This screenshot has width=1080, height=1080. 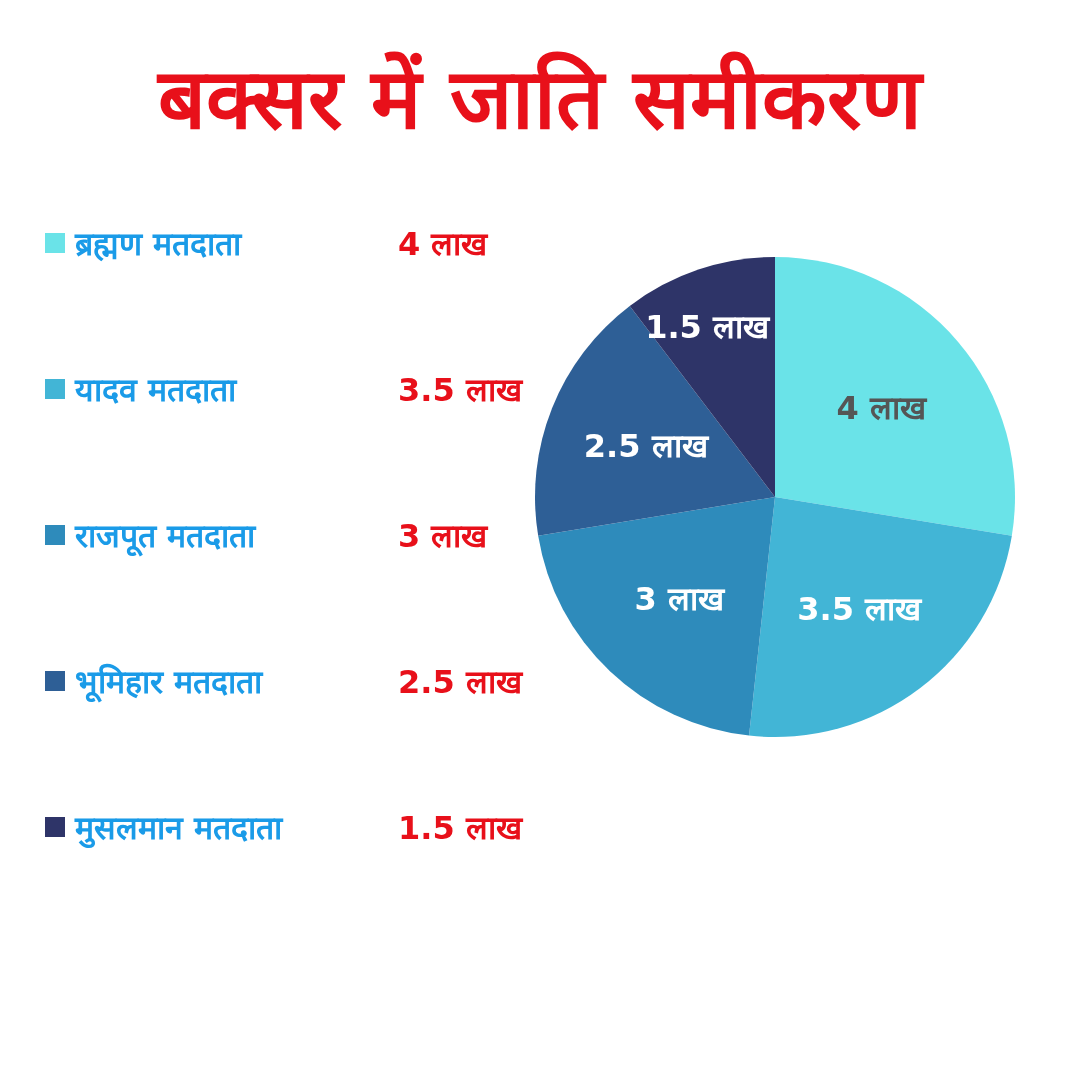 I want to click on legend-label: ब्रह्मण मतदाता, so click(x=159, y=244).